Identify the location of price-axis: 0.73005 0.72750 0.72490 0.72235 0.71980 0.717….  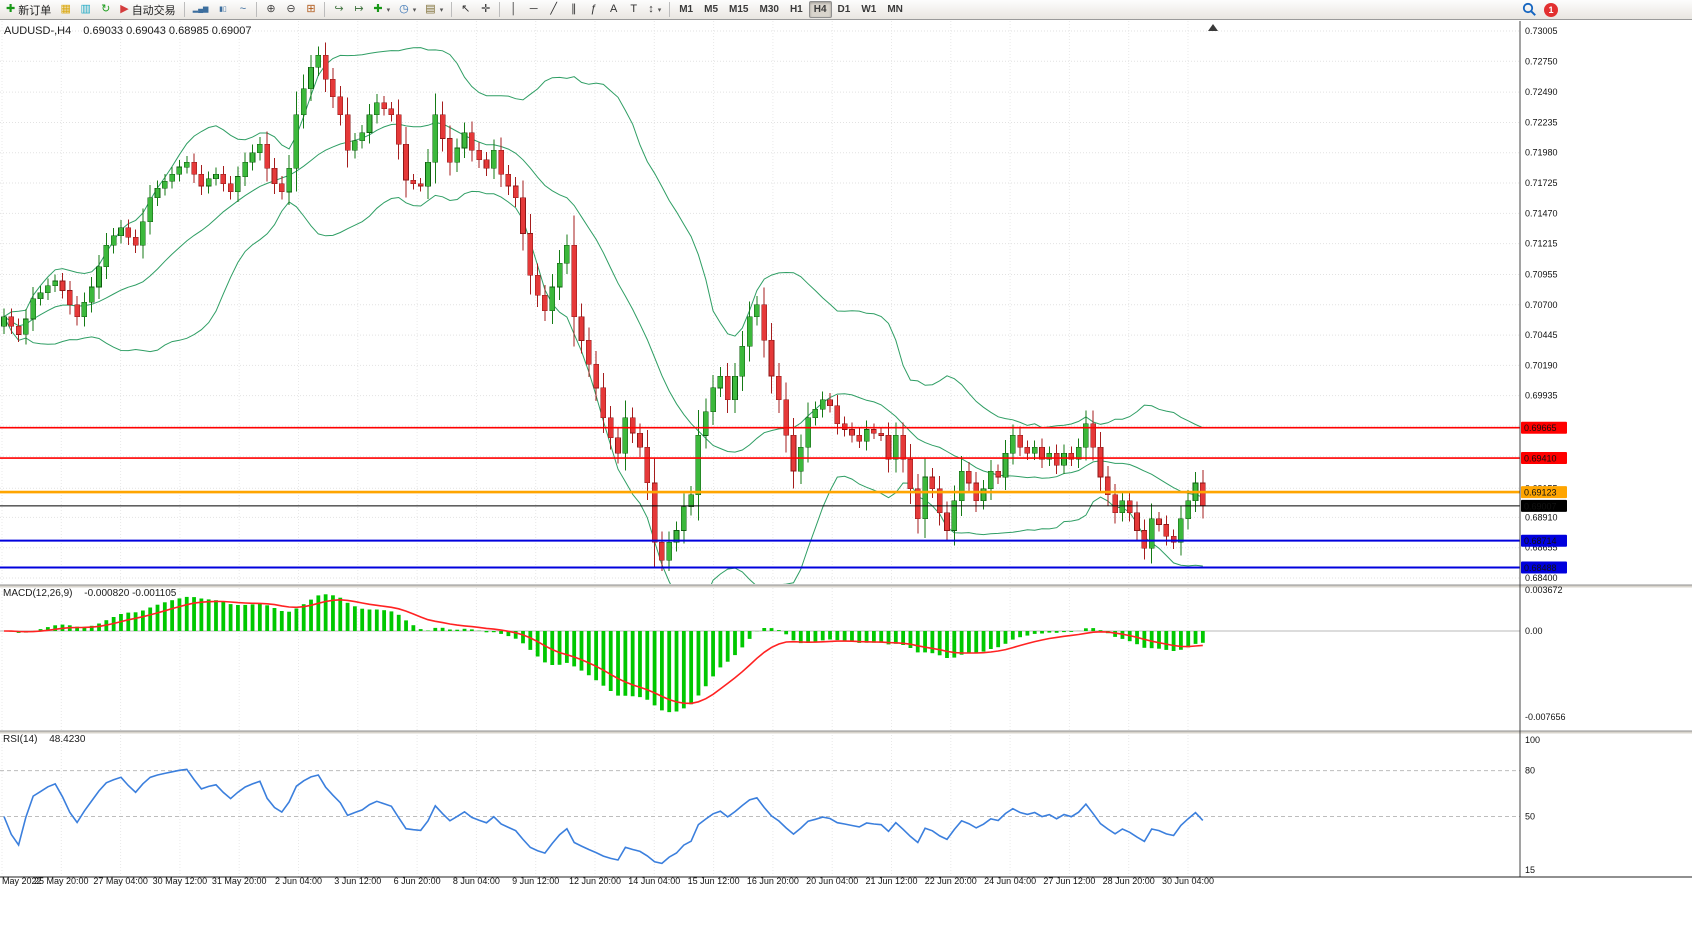
(1544, 450).